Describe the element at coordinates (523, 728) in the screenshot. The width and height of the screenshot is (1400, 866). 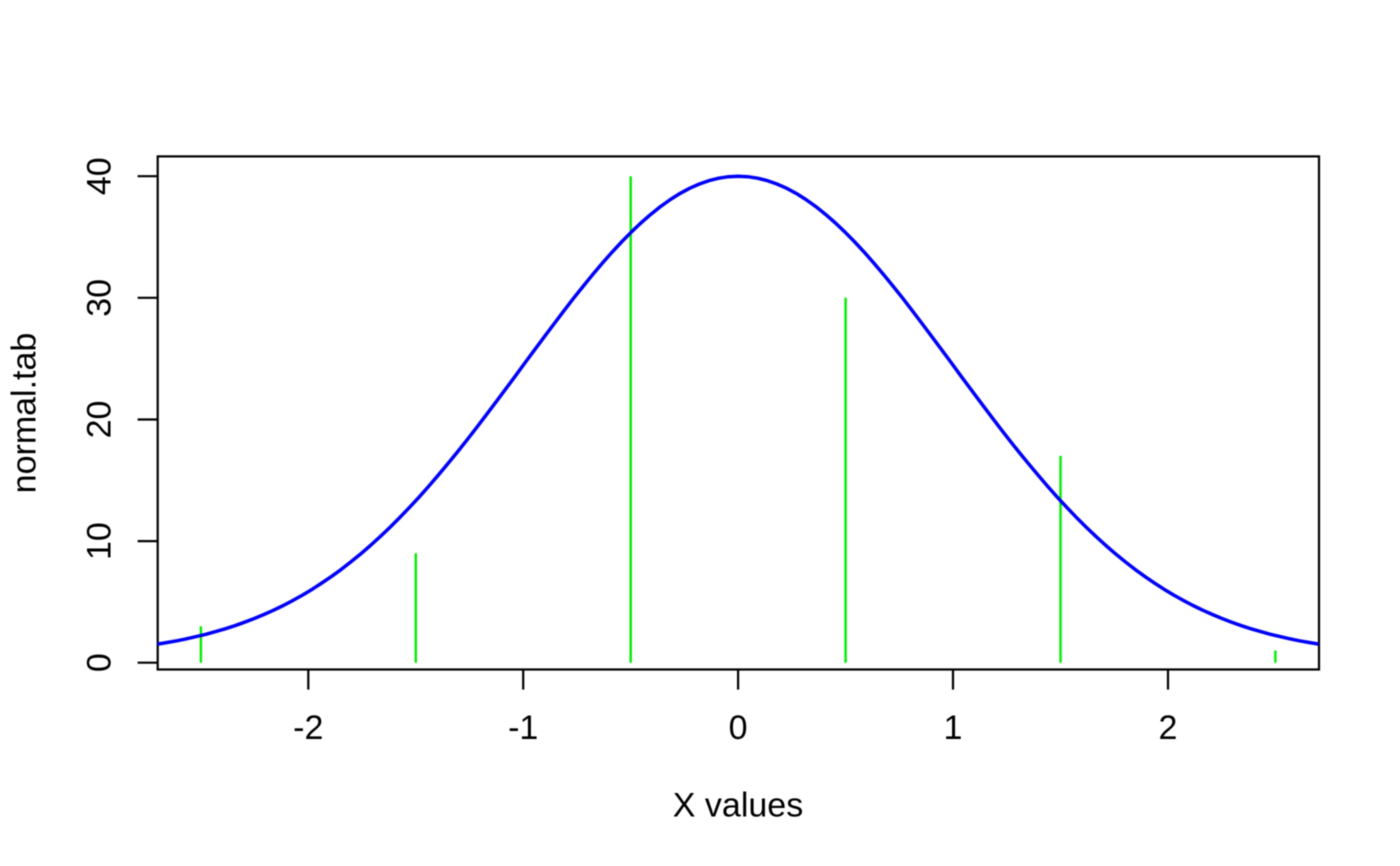
I see `svg-text: -1` at that location.